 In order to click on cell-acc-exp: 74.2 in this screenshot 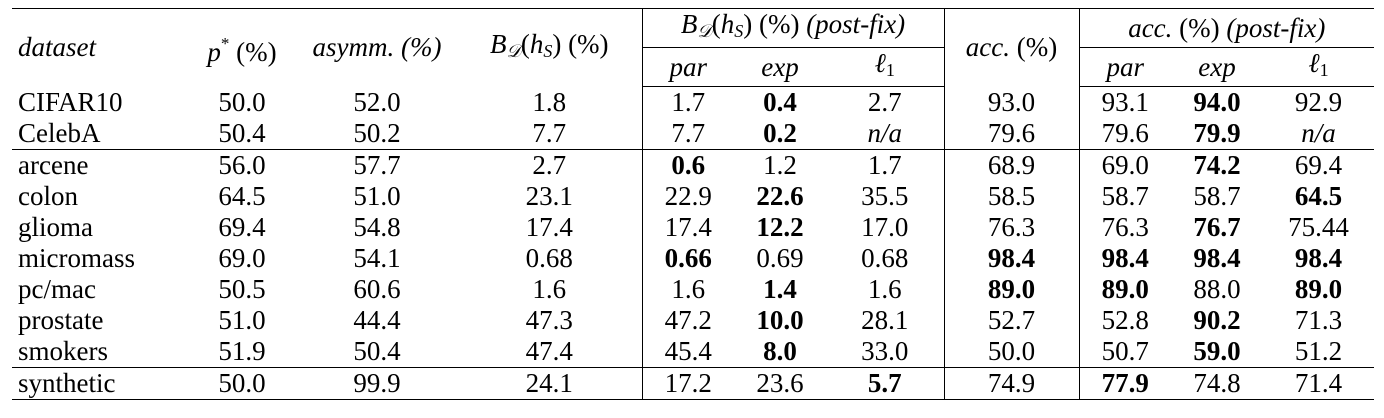, I will do `click(1217, 165)`.